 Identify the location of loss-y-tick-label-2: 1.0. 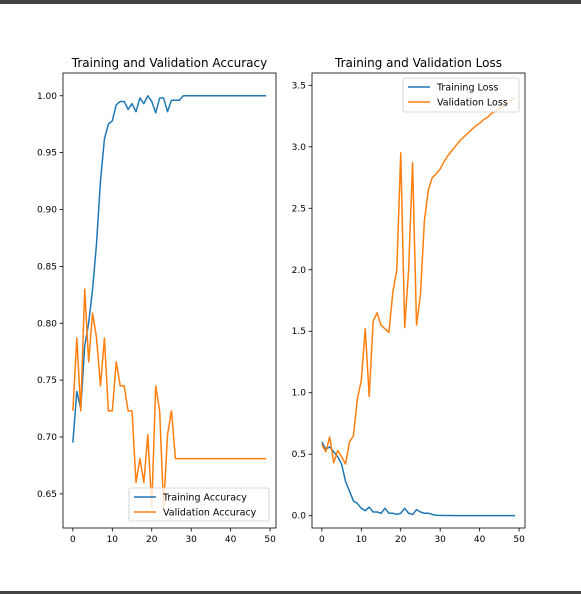
(299, 394).